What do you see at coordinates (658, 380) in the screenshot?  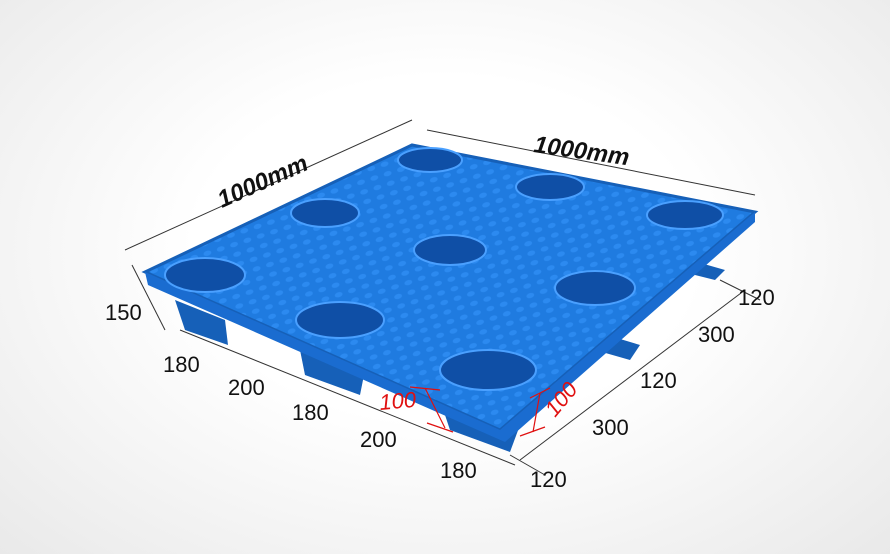 I see `right-dim-3: 120` at bounding box center [658, 380].